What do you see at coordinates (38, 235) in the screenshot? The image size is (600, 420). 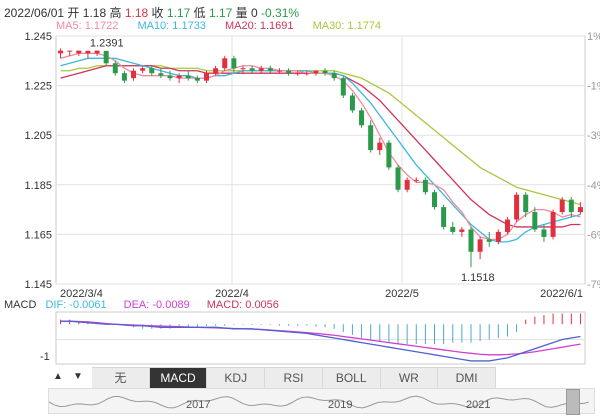 I see `y-tick-label: 1.165` at bounding box center [38, 235].